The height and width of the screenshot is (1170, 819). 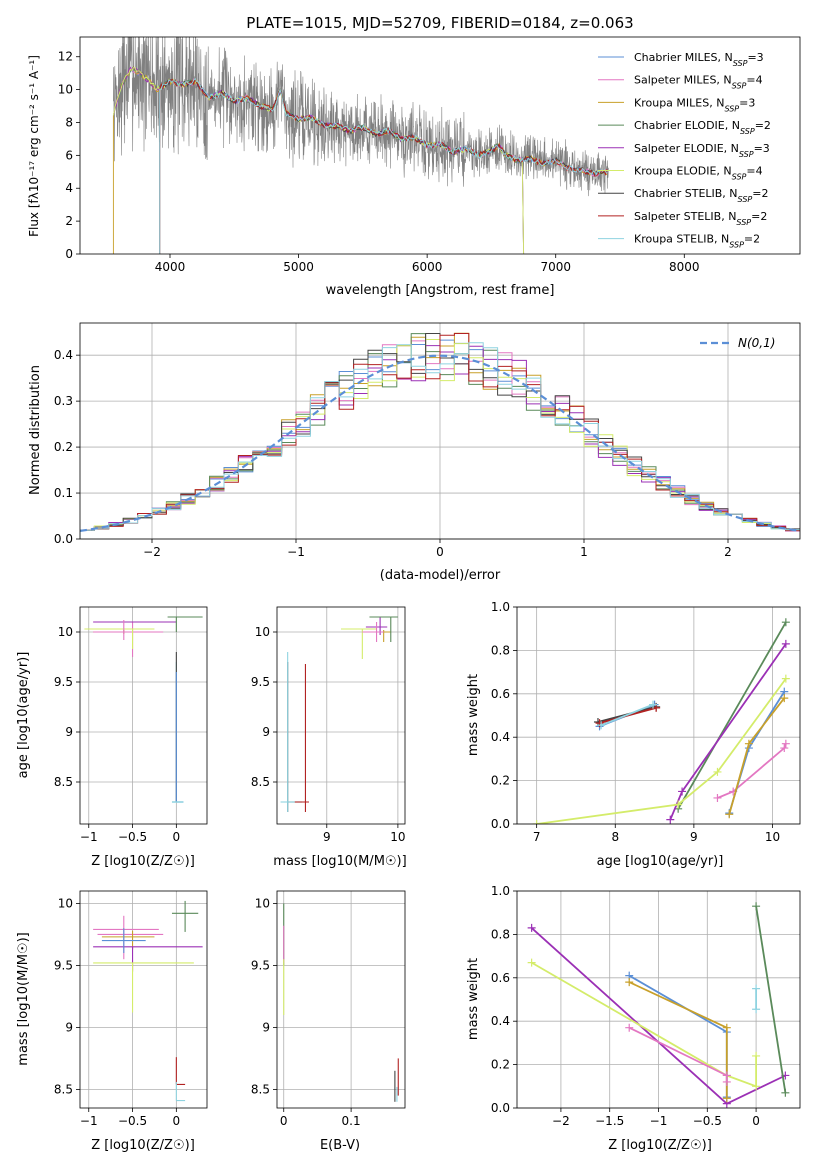 What do you see at coordinates (63, 355) in the screenshot?
I see `histogram-y-tick-label: 0.4` at bounding box center [63, 355].